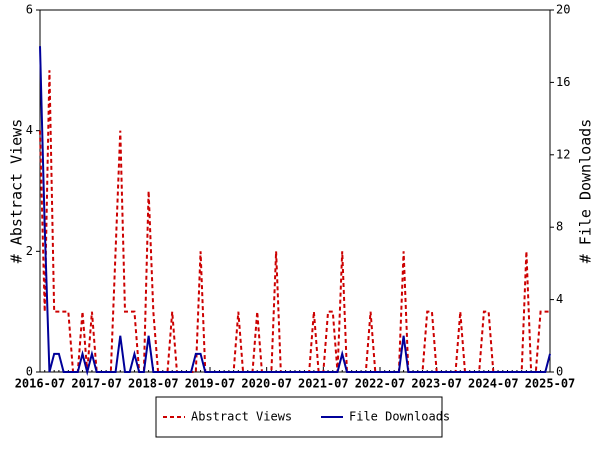  I want to click on y2-axis-title: # File Downloads, so click(586, 191).